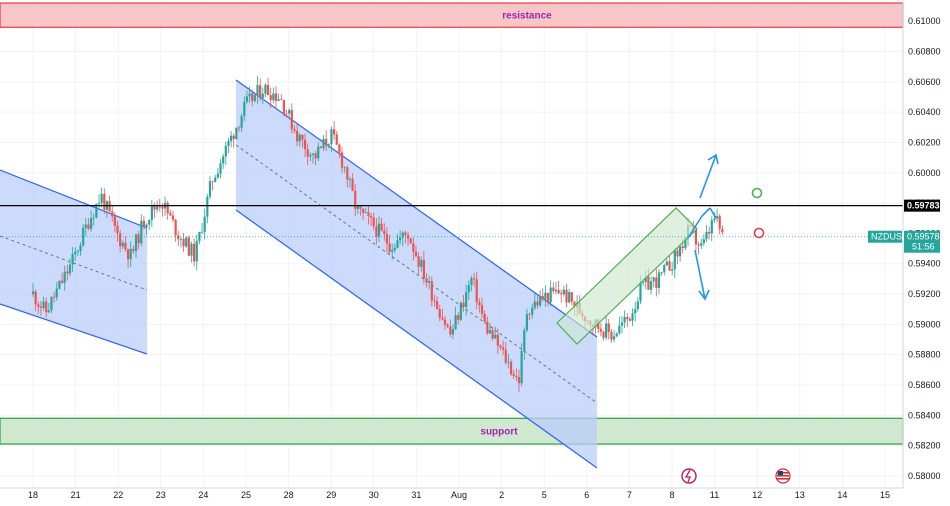 The width and height of the screenshot is (950, 506). What do you see at coordinates (33, 495) in the screenshot?
I see `time-tick-label: 18` at bounding box center [33, 495].